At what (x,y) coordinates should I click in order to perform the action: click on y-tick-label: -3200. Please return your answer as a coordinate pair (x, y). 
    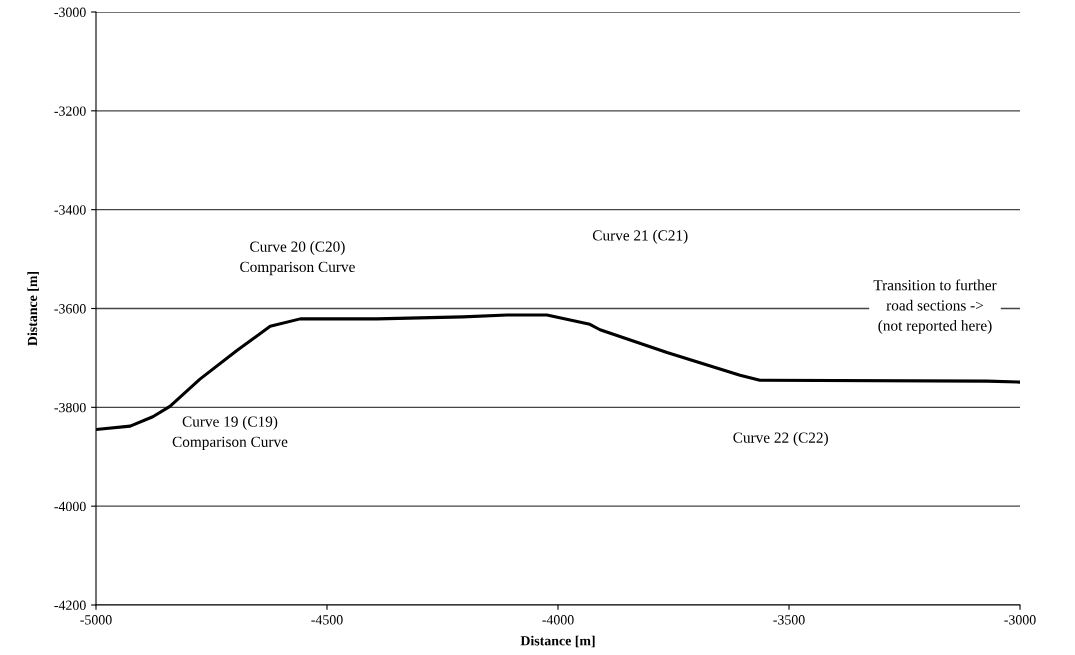
    Looking at the image, I should click on (70, 111).